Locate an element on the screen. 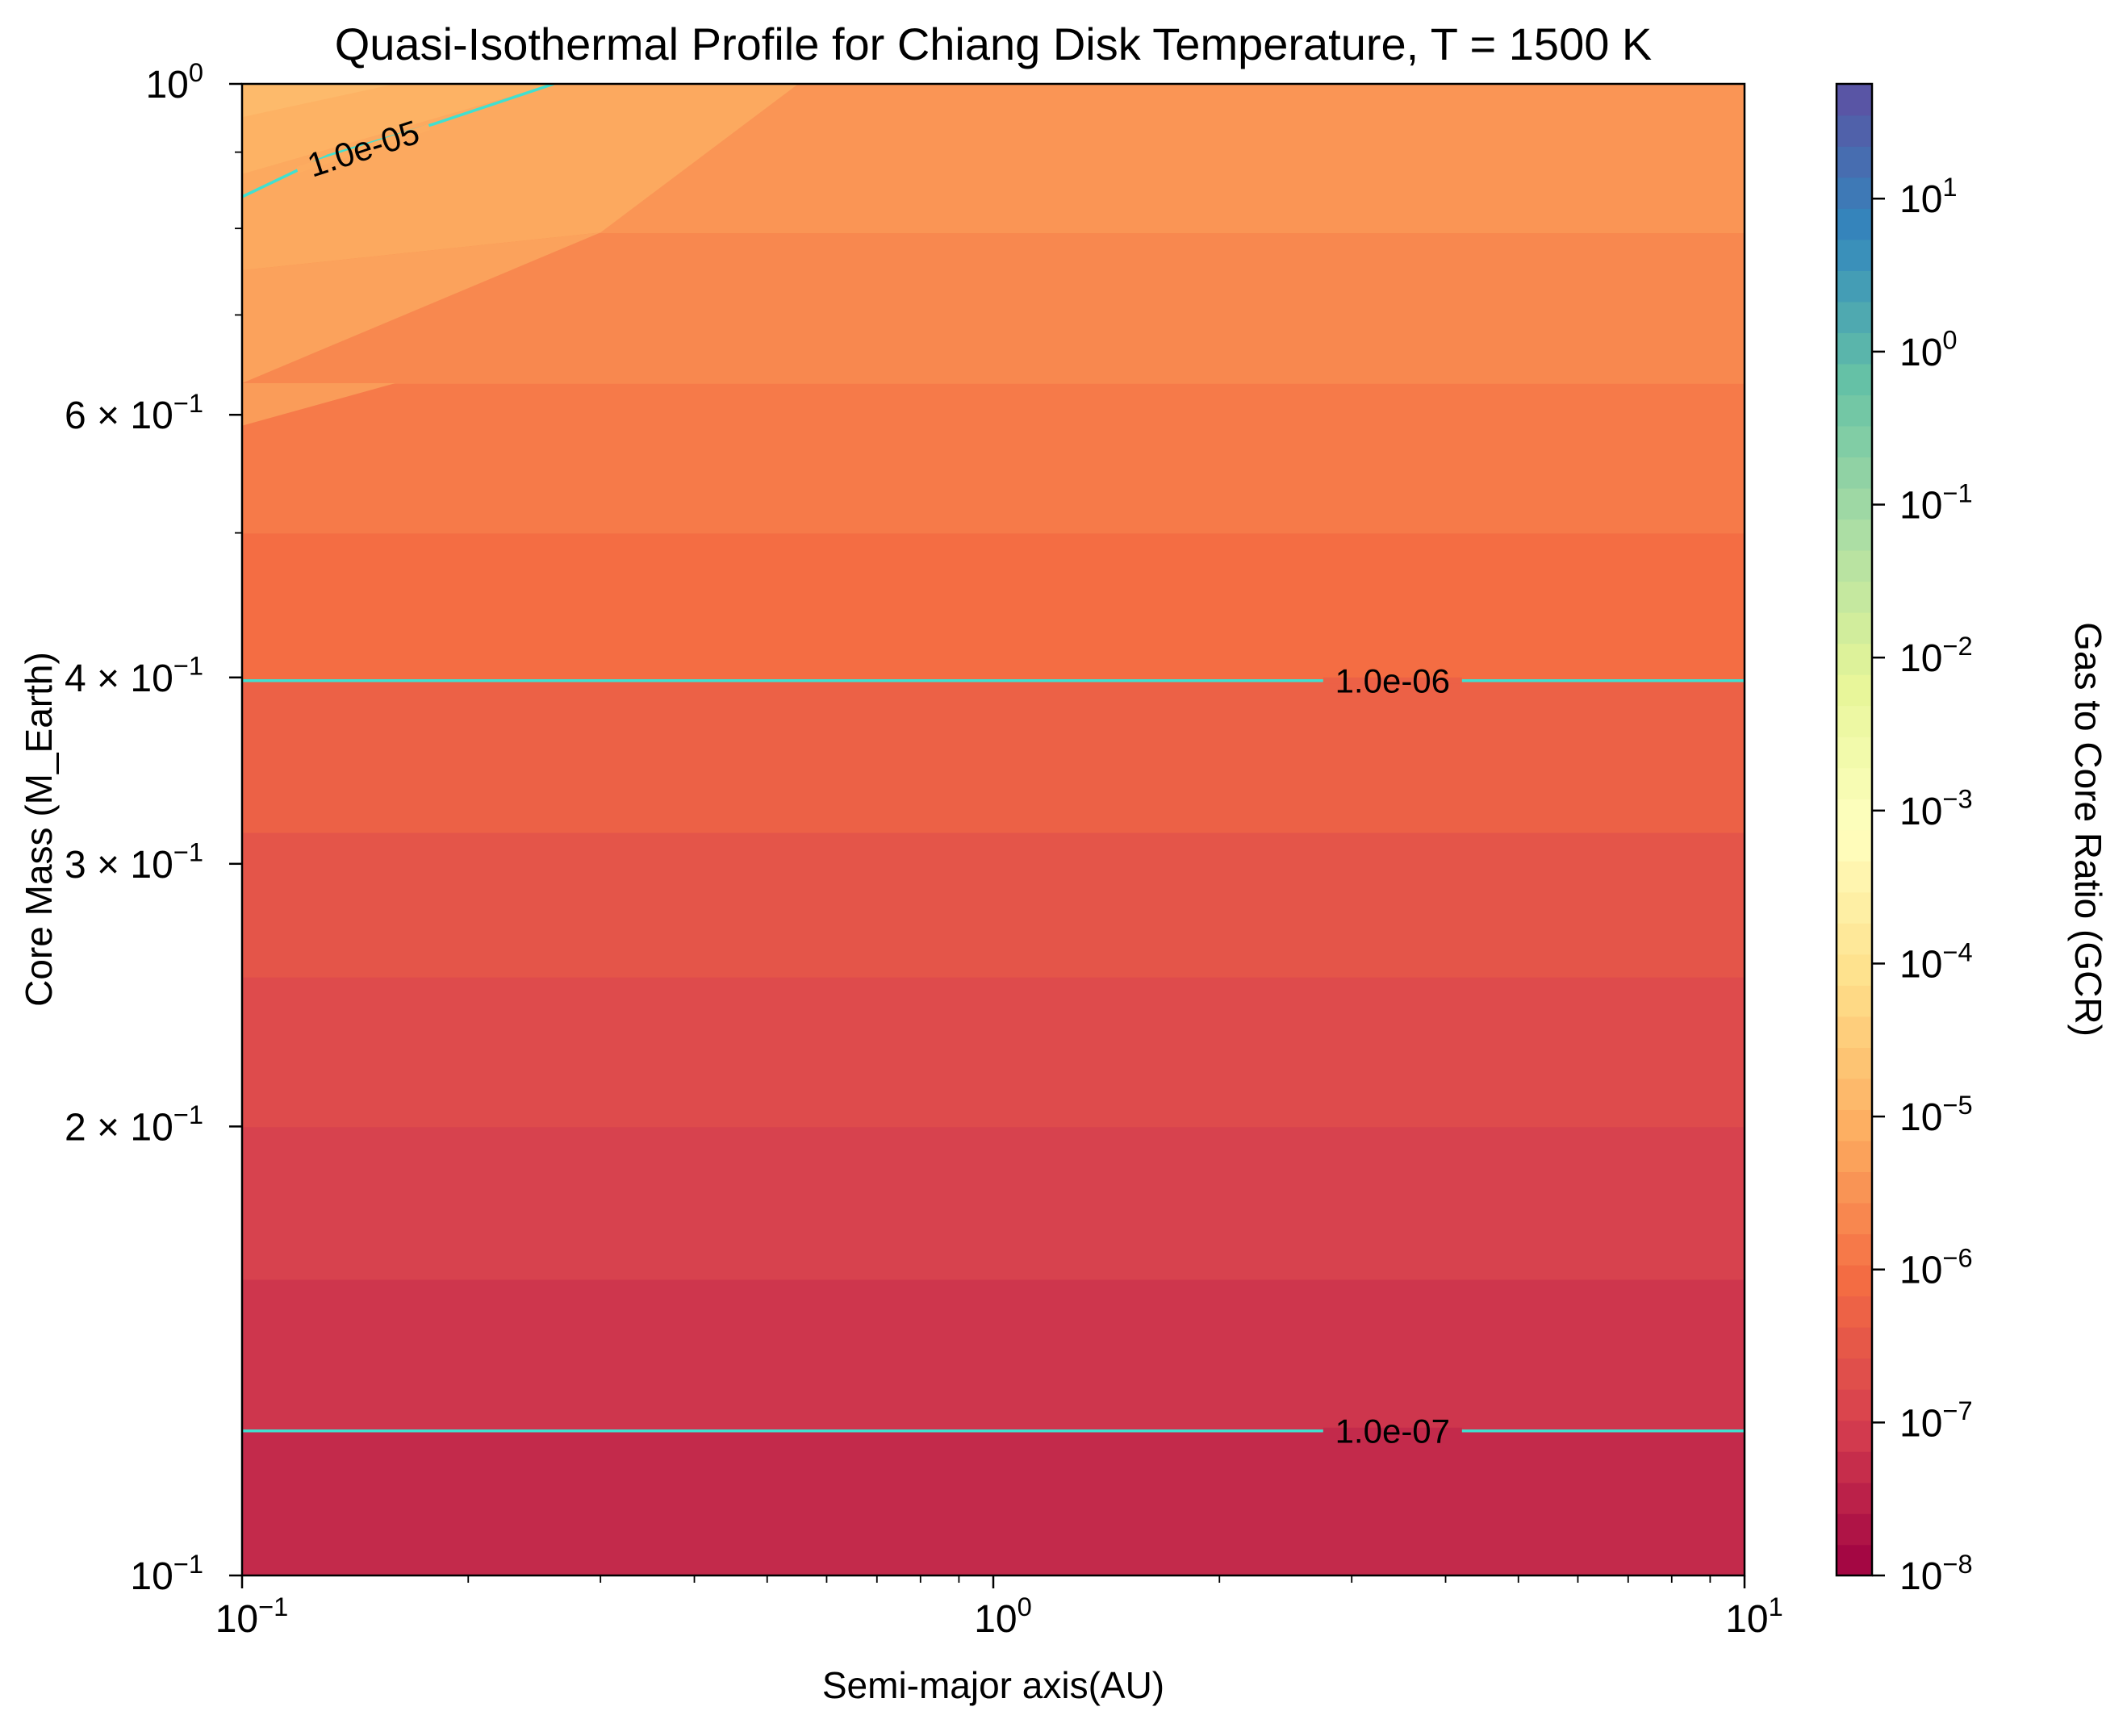 The image size is (2127, 1736). colorbar-tick-label: 10⁻⁷ is located at coordinates (1936, 1421).